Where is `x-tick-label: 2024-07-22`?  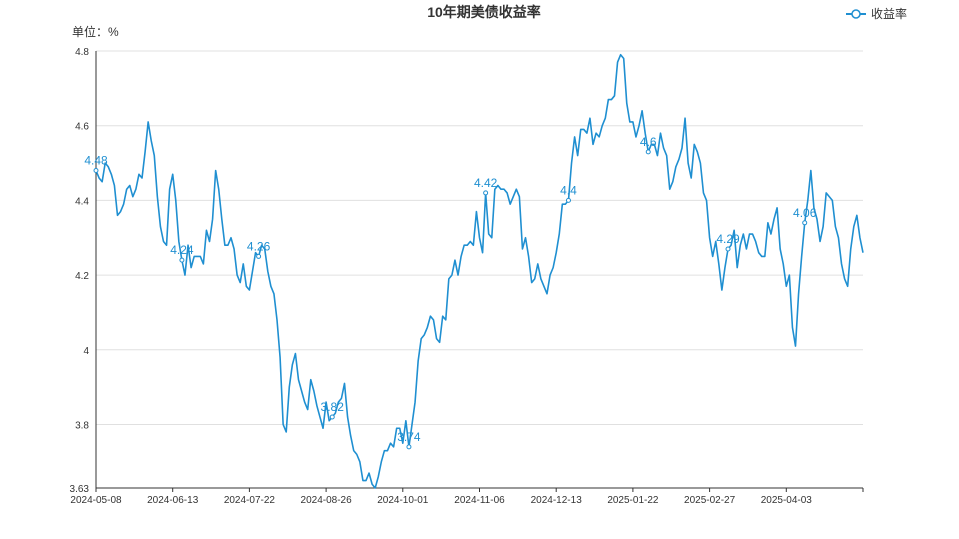
x-tick-label: 2024-07-22 is located at coordinates (250, 500).